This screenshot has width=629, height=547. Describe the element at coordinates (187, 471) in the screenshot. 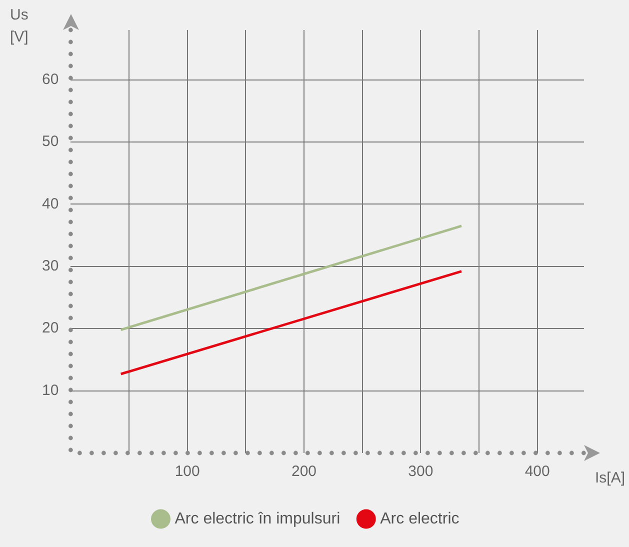

I see `x-tick-label: 100` at that location.